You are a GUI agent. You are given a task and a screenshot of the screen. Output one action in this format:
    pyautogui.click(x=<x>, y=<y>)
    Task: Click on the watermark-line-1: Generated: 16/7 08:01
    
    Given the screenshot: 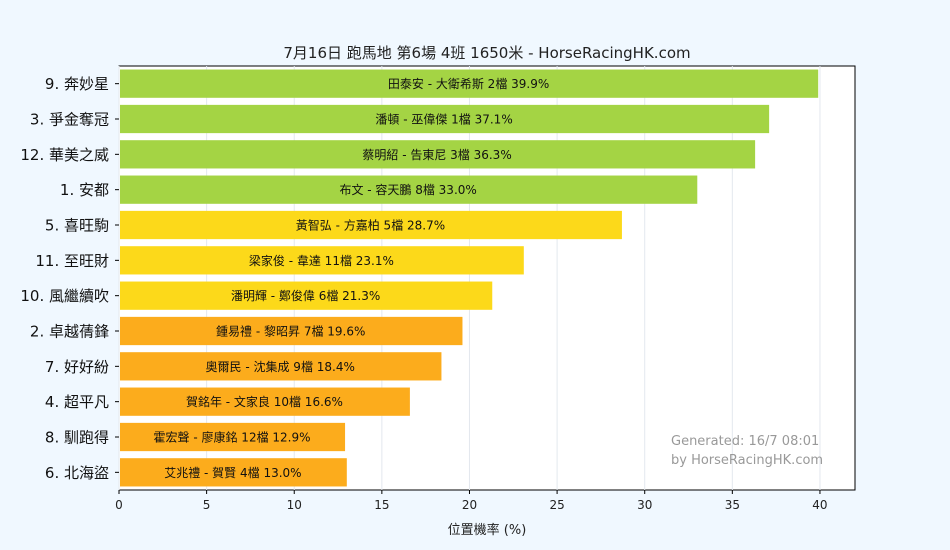 What is the action you would take?
    pyautogui.click(x=745, y=441)
    